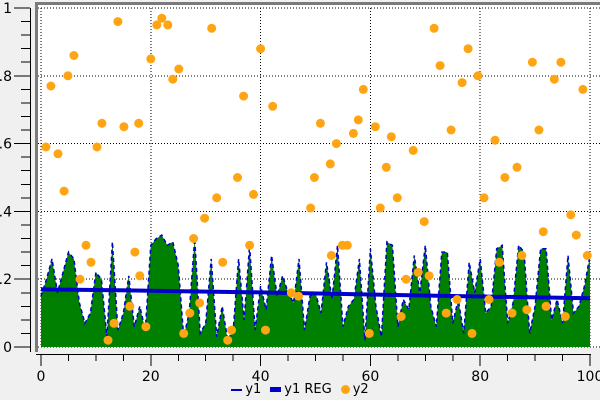 The height and width of the screenshot is (400, 600). Describe the element at coordinates (7, 348) in the screenshot. I see `y-tick-label: 0` at that location.